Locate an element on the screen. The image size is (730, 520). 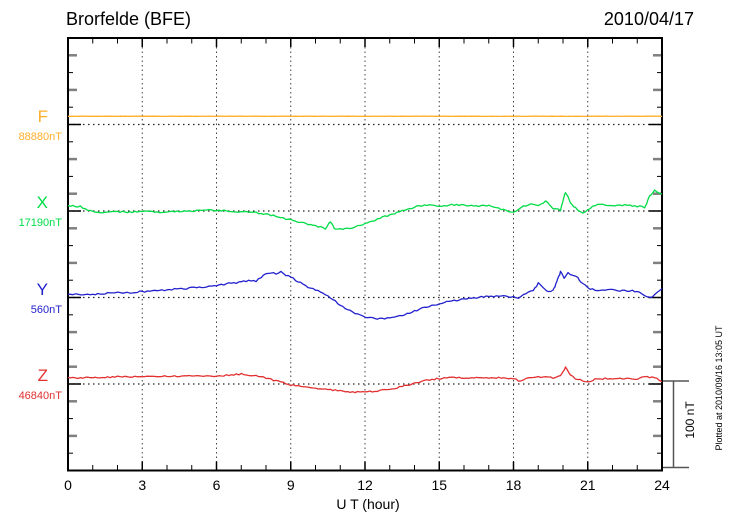
trace-Y is located at coordinates (365, 295).